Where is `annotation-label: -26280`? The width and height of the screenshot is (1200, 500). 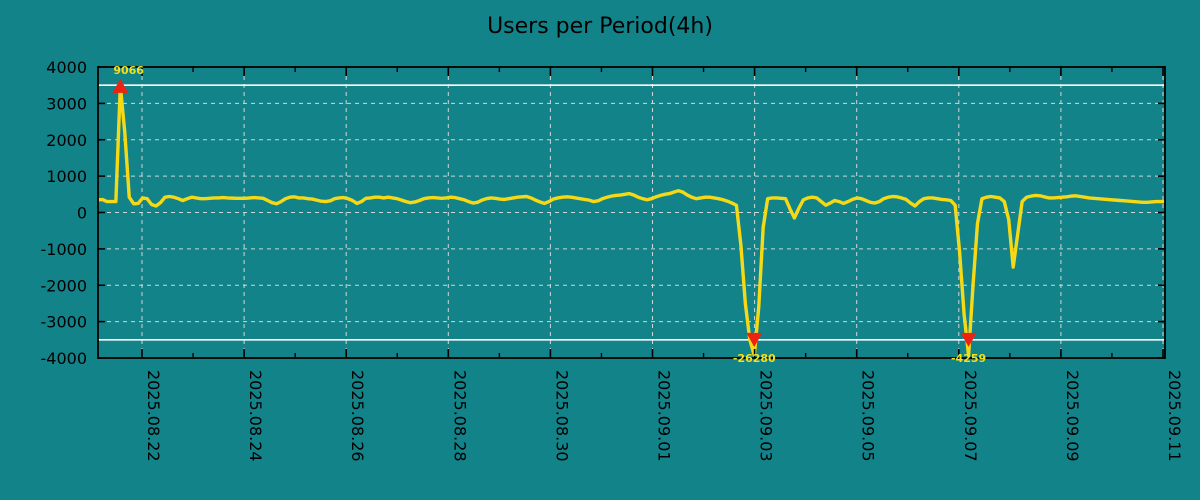
annotation-label: -26280 is located at coordinates (754, 358).